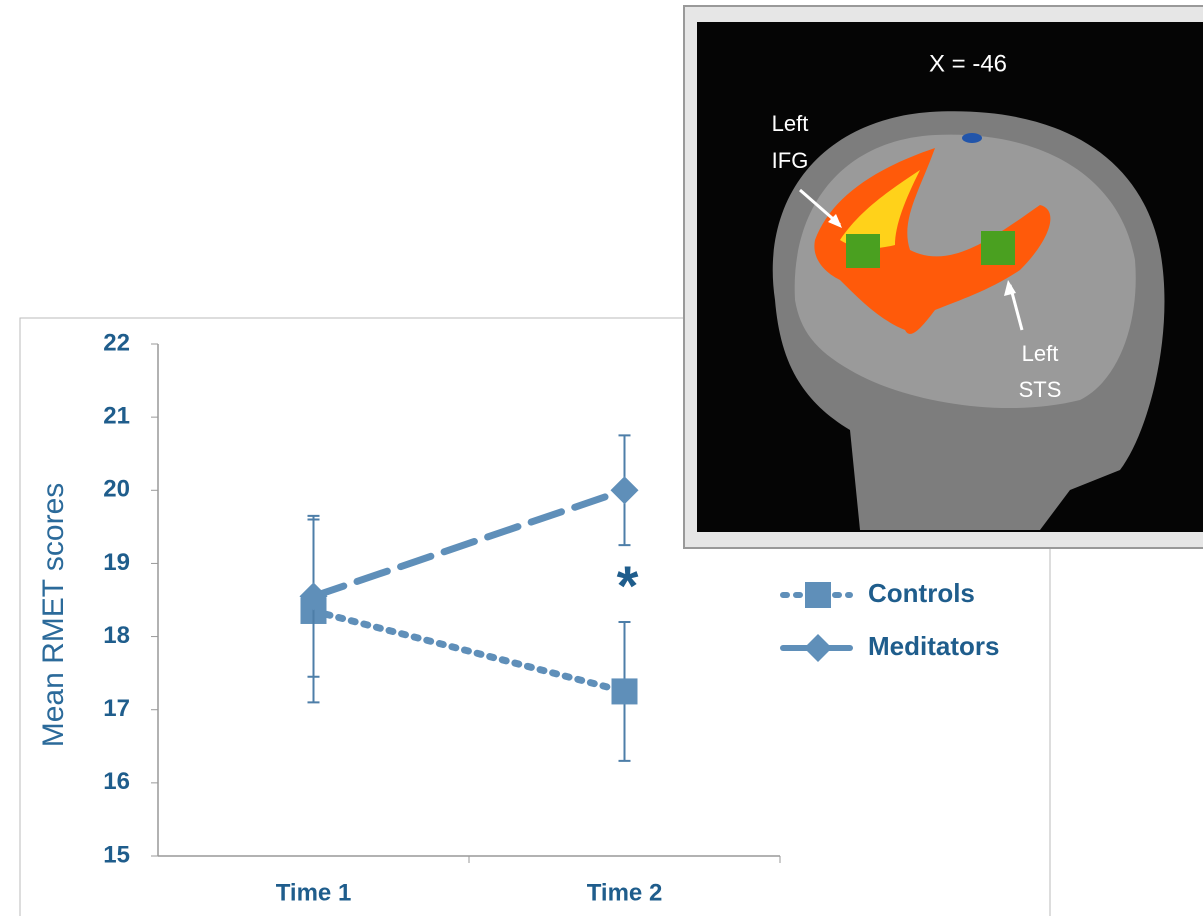  What do you see at coordinates (116, 708) in the screenshot?
I see `y-tick-label: 17` at bounding box center [116, 708].